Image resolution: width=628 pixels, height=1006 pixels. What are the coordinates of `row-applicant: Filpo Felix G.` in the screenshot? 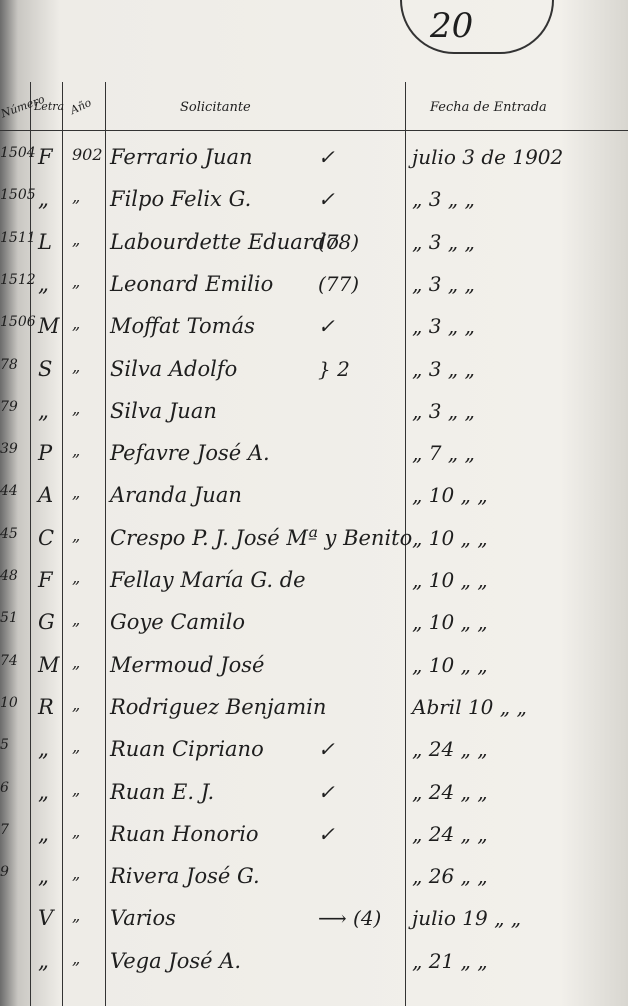 It's located at (181, 199).